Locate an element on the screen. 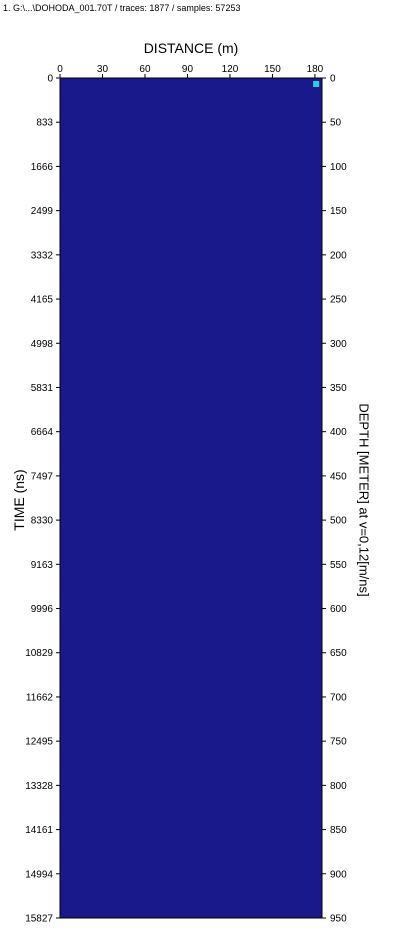 Image resolution: width=401 pixels, height=940 pixels. depth-tick-label: 500 is located at coordinates (338, 521).